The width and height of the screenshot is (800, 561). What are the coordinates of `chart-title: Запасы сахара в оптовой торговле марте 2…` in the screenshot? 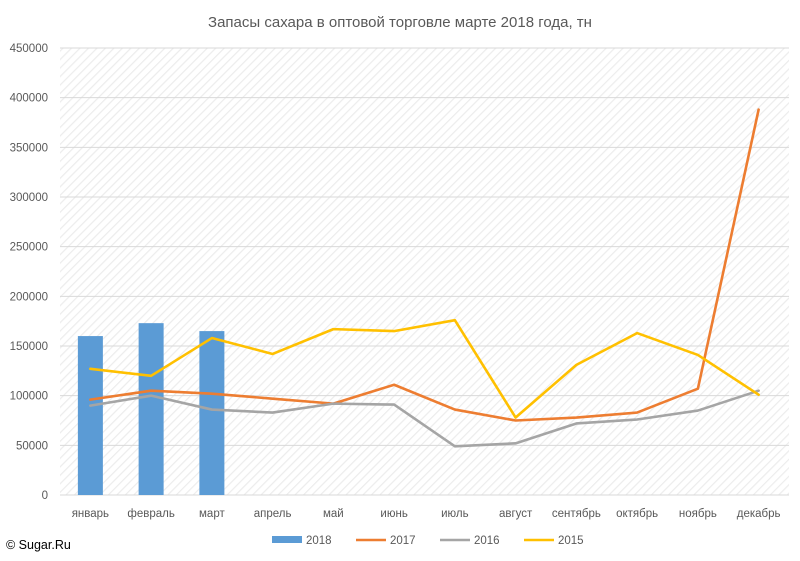 It's located at (400, 22).